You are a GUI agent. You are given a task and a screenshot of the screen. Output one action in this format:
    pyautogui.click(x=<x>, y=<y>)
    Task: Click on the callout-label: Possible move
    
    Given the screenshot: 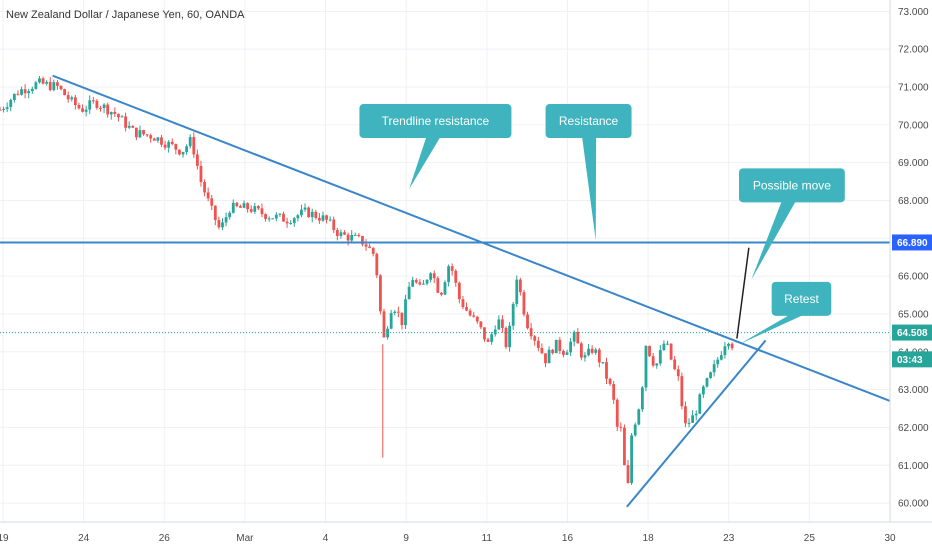 What is the action you would take?
    pyautogui.click(x=792, y=185)
    